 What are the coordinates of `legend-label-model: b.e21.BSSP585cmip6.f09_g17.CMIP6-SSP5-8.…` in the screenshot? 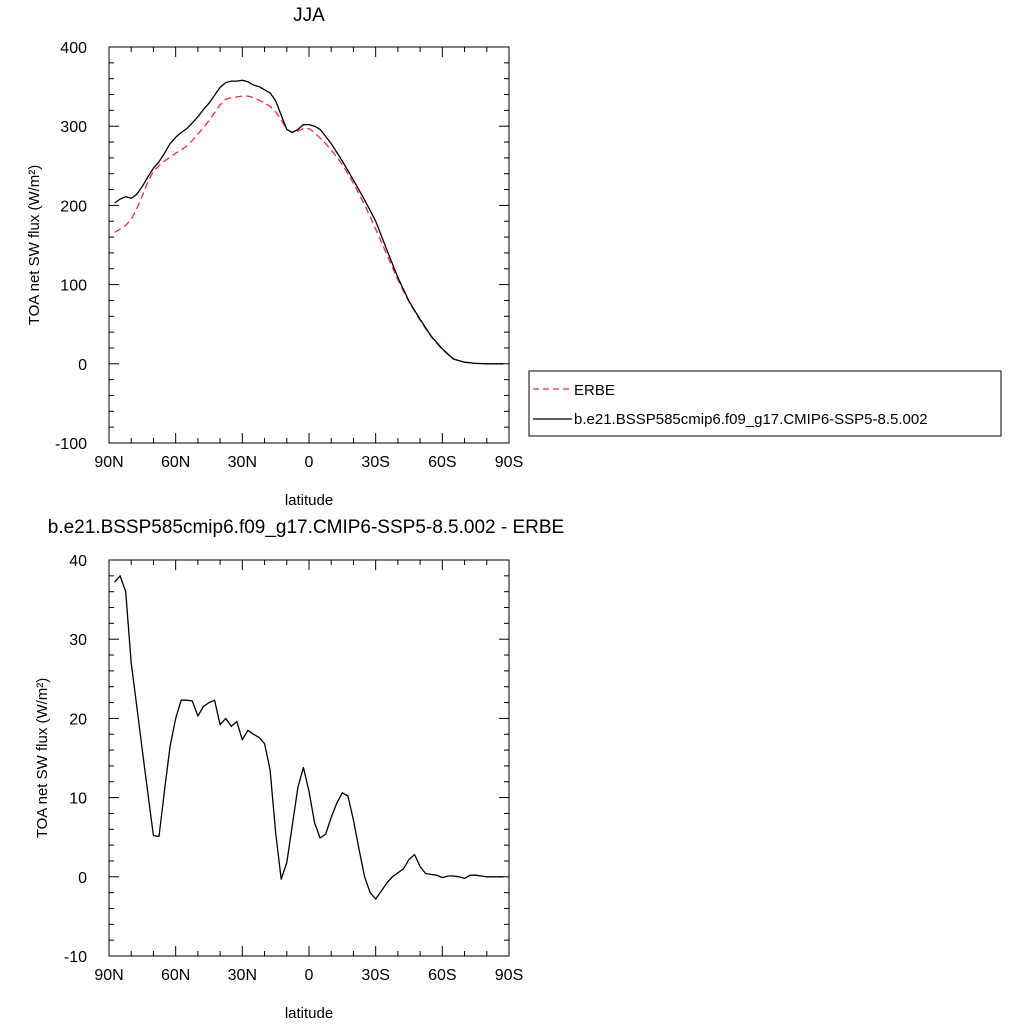 It's located at (751, 419).